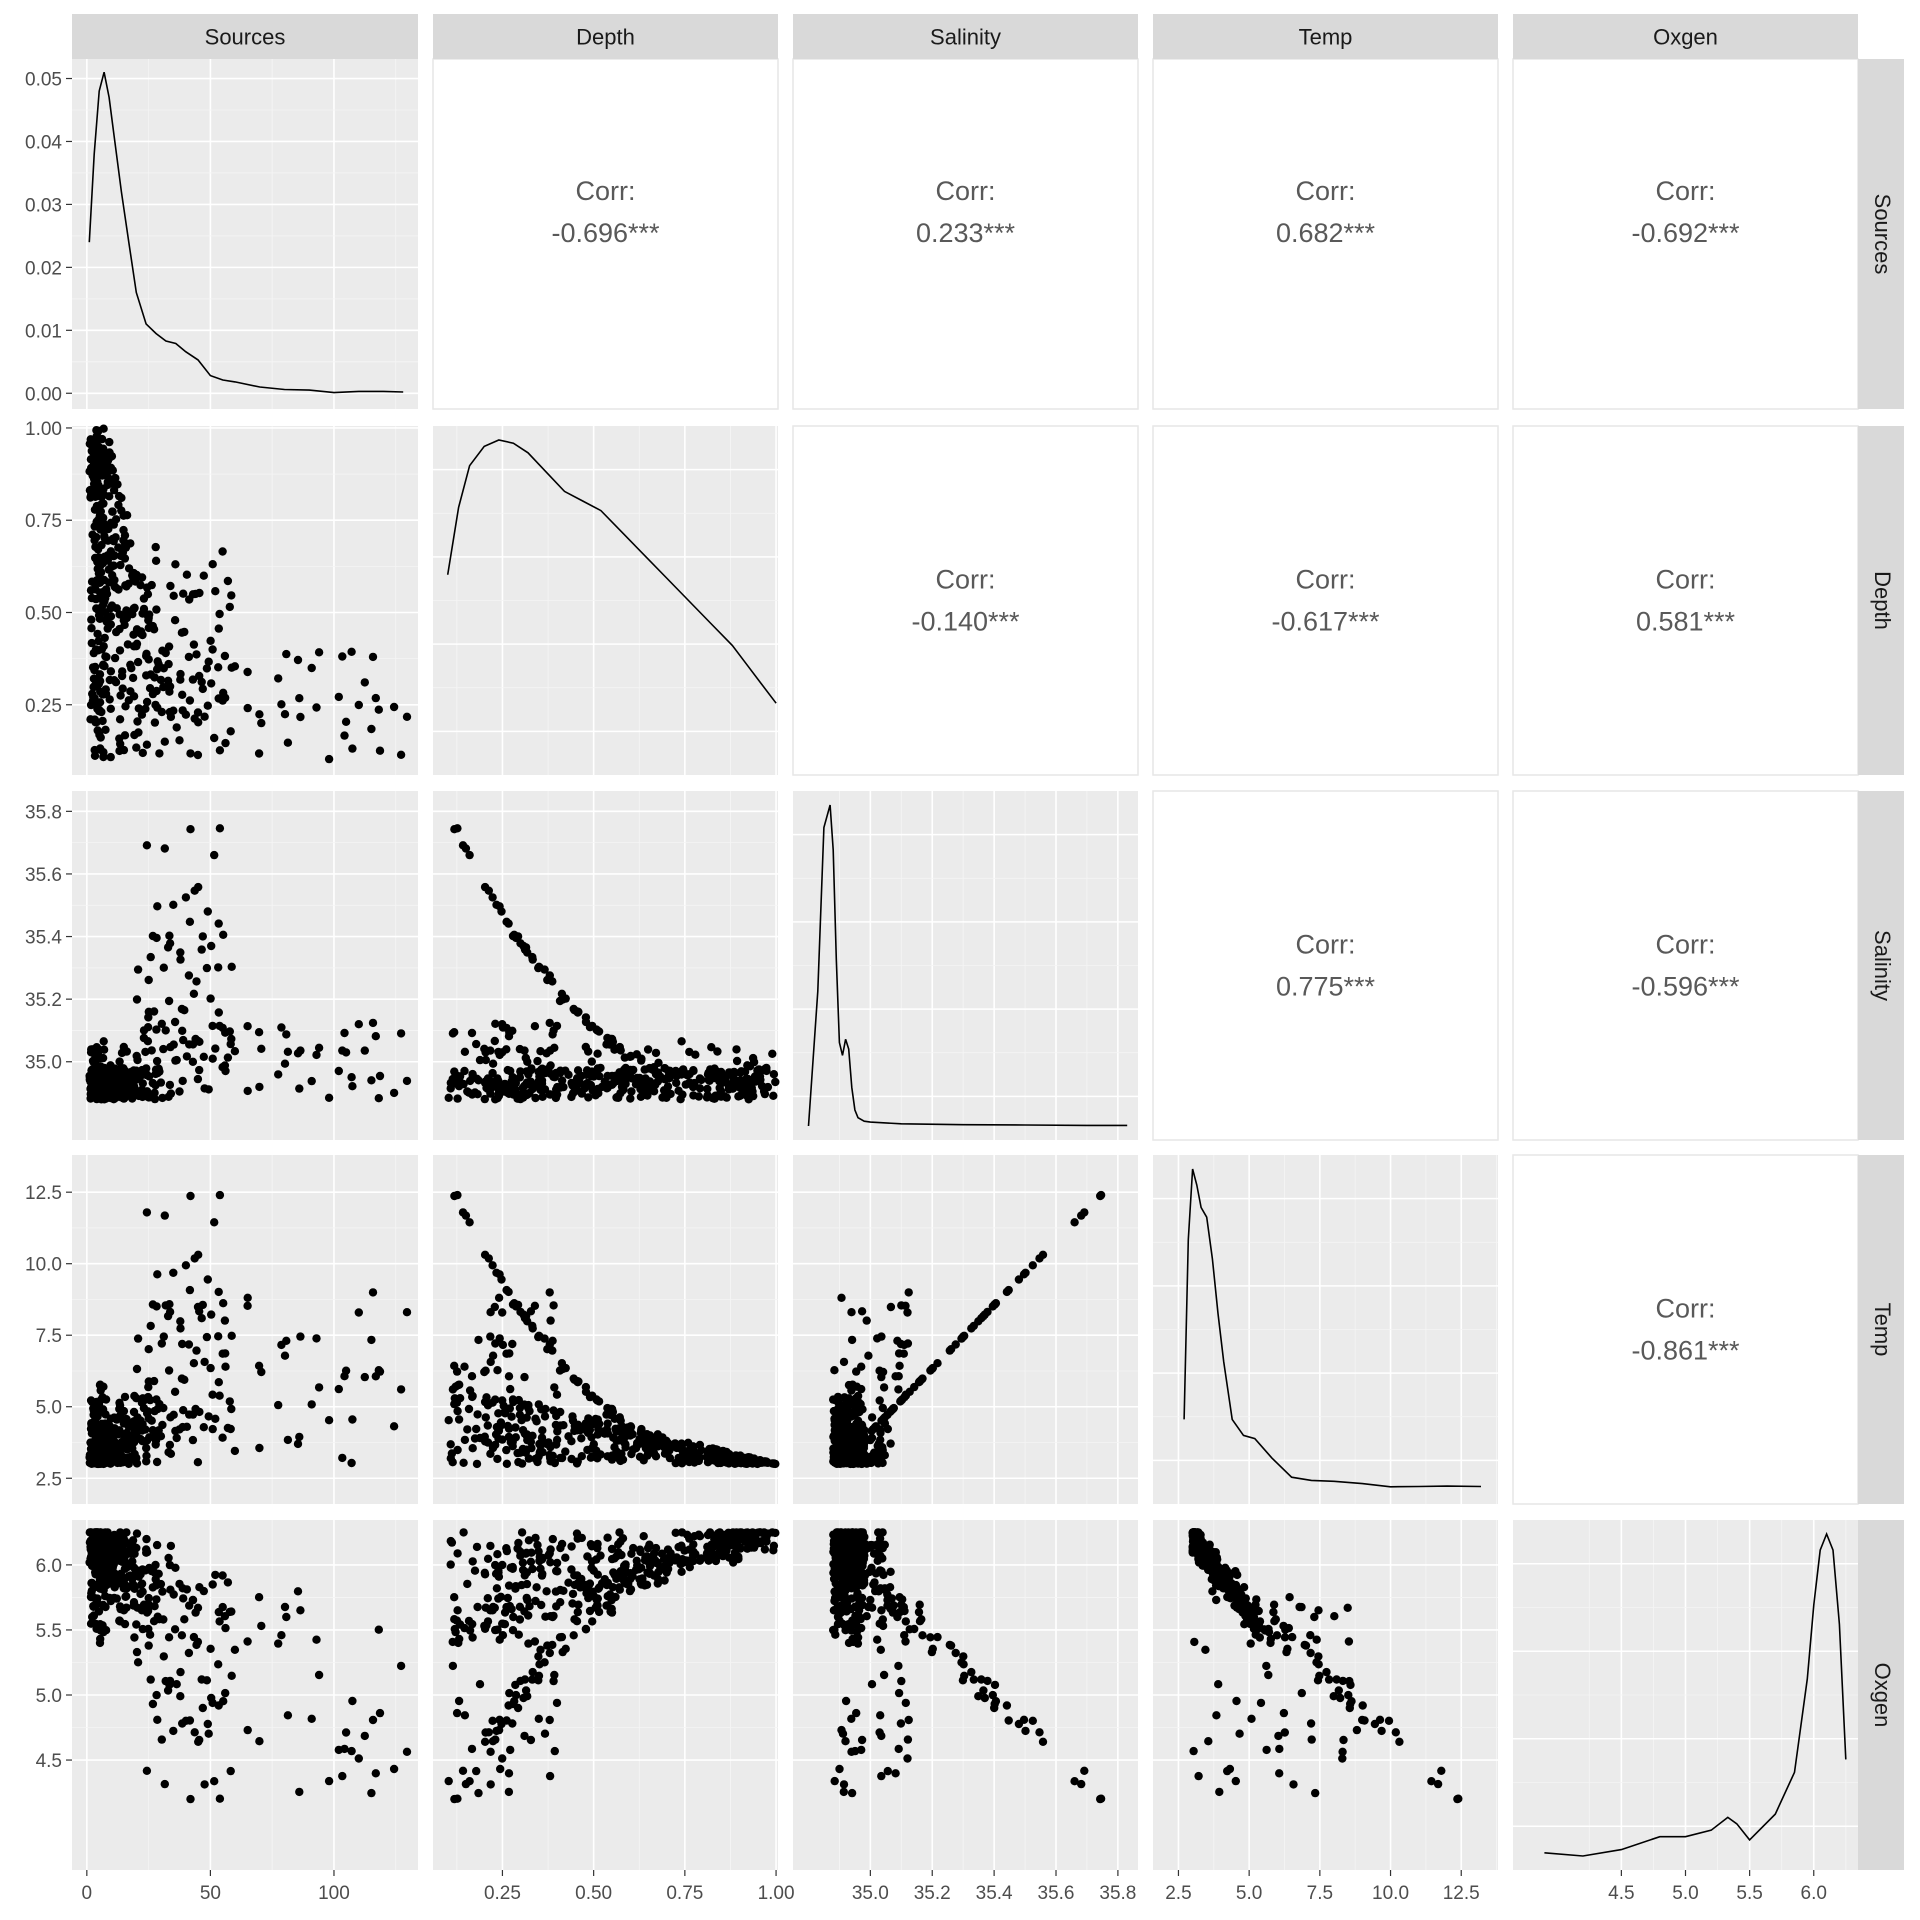 The image size is (1920, 1920). What do you see at coordinates (966, 233) in the screenshot?
I see `corr-value: 0.233***` at bounding box center [966, 233].